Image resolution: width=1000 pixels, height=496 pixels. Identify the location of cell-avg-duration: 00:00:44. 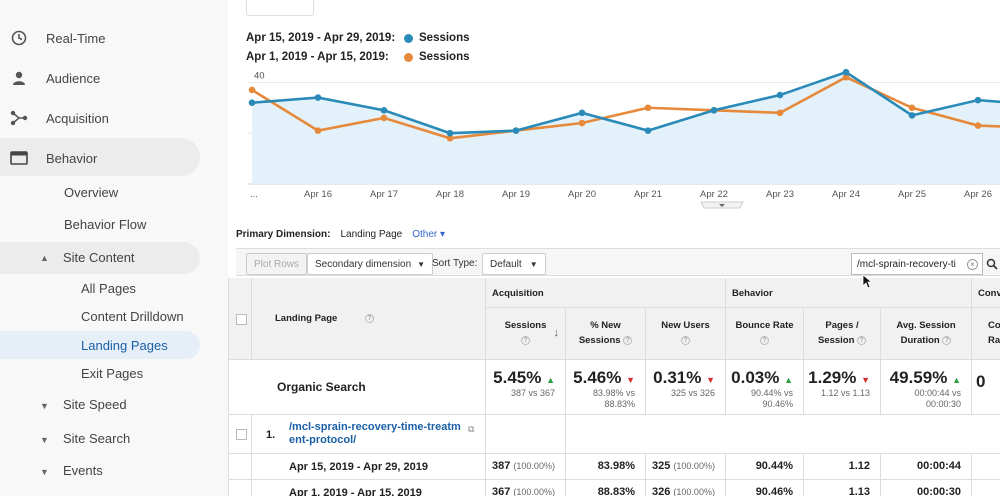
(926, 467).